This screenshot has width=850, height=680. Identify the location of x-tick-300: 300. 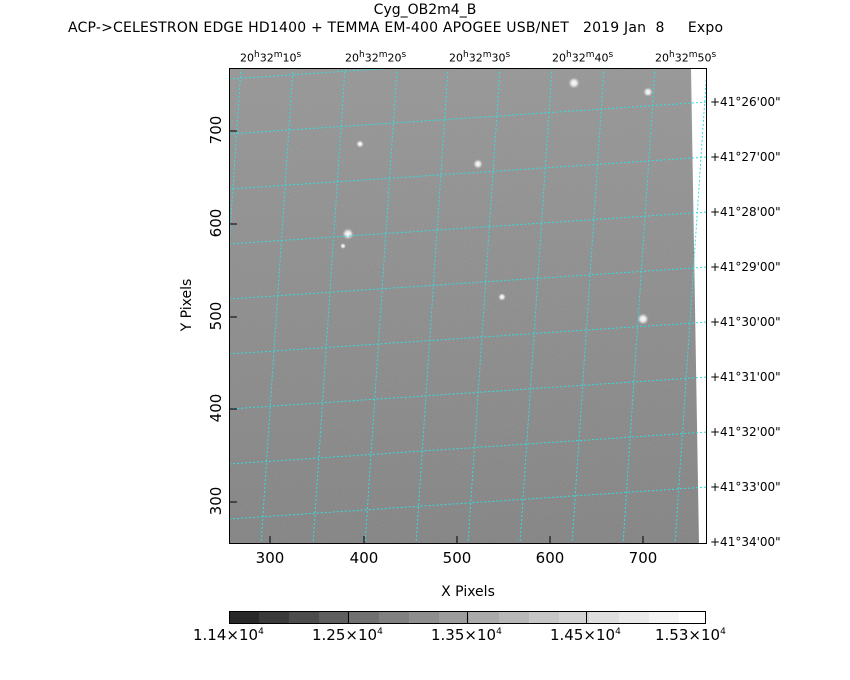
(270, 558).